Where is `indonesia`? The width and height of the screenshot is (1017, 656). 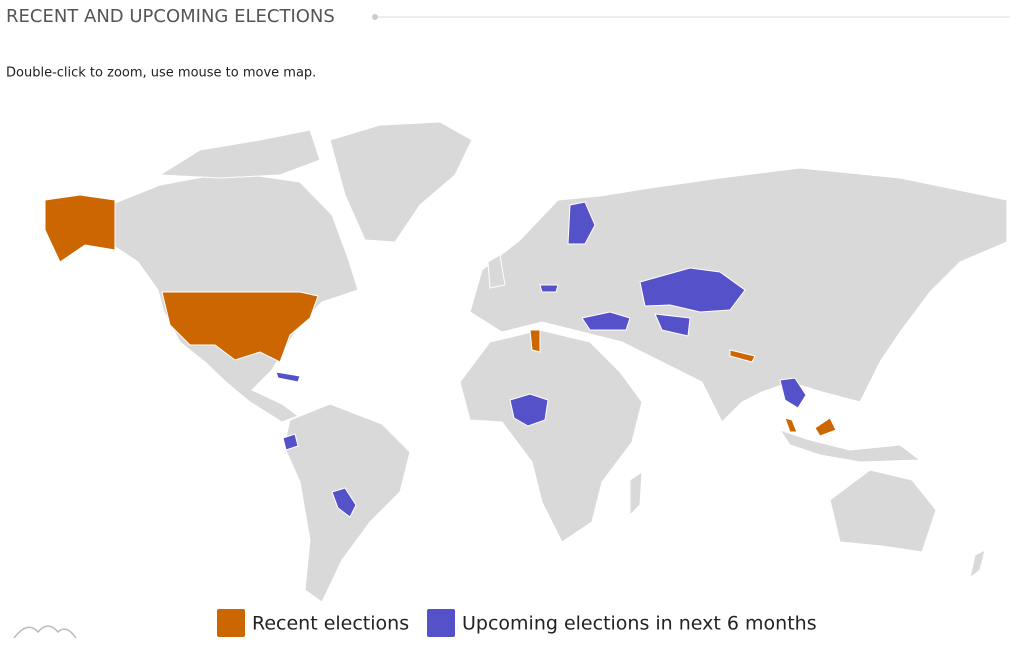 indonesia is located at coordinates (850, 446).